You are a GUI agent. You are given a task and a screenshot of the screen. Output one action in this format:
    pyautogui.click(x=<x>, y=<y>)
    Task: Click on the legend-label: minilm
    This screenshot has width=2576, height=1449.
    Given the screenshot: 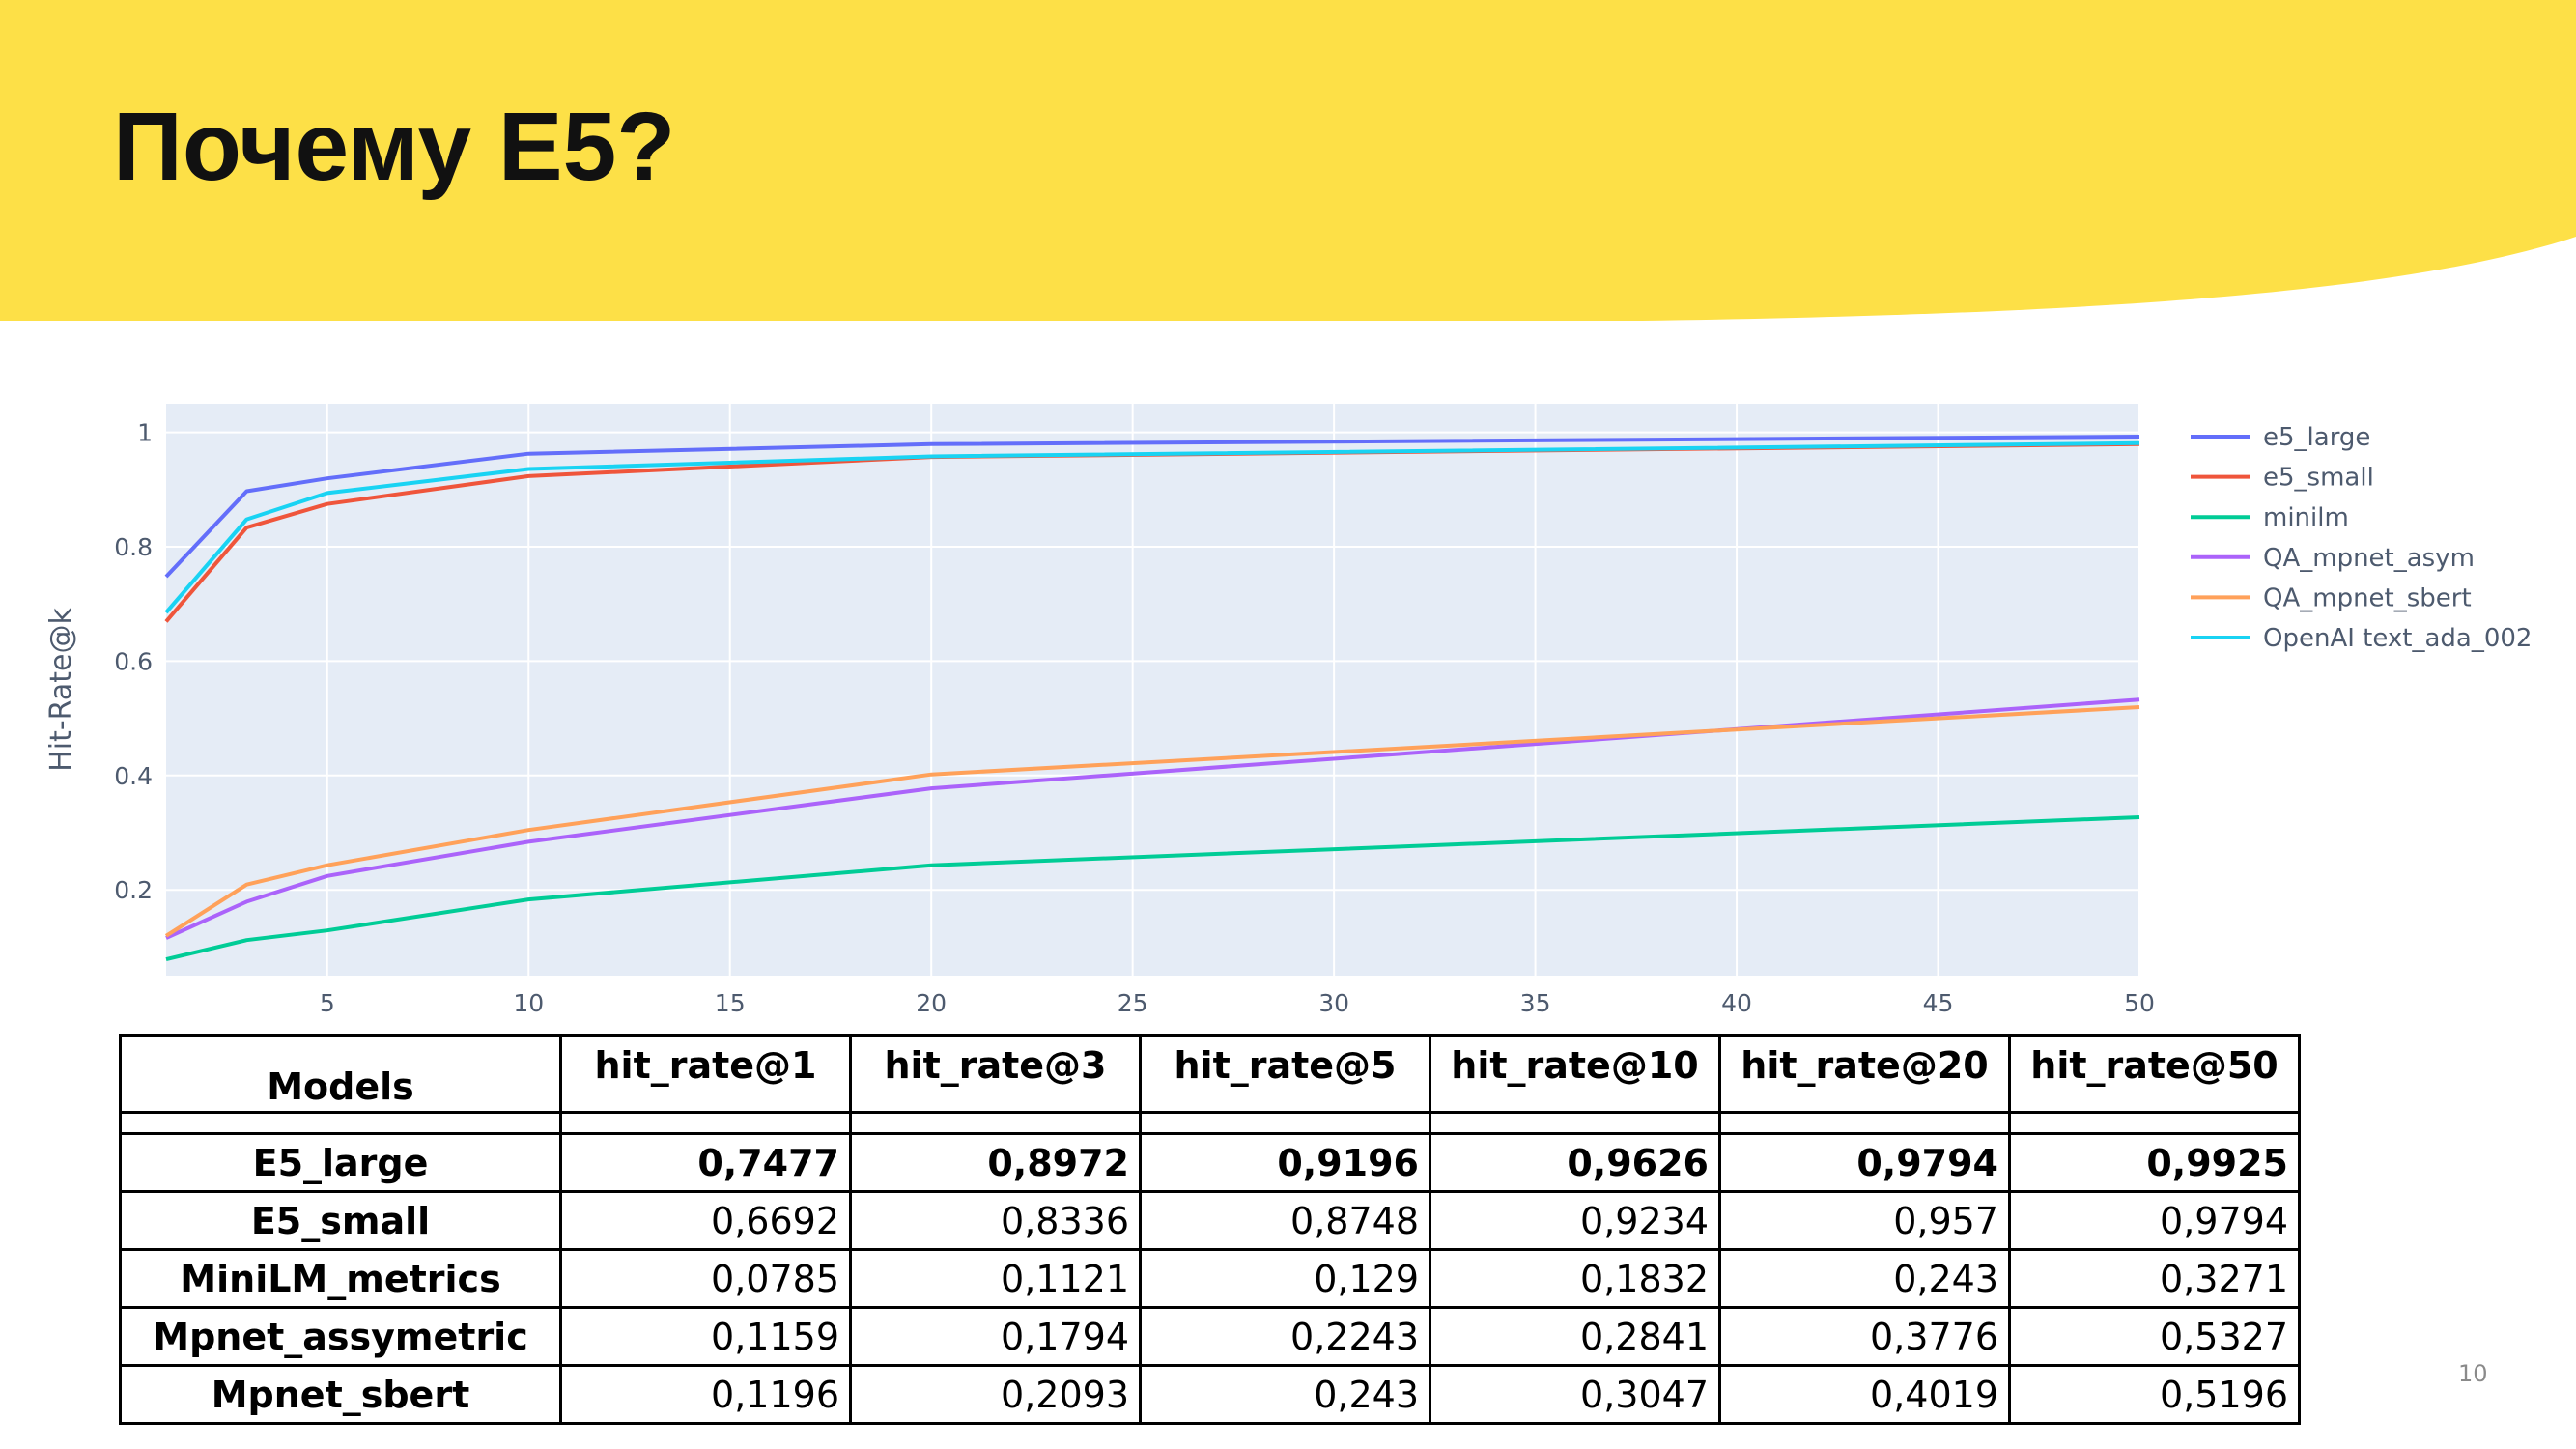 What is the action you would take?
    pyautogui.click(x=2306, y=517)
    